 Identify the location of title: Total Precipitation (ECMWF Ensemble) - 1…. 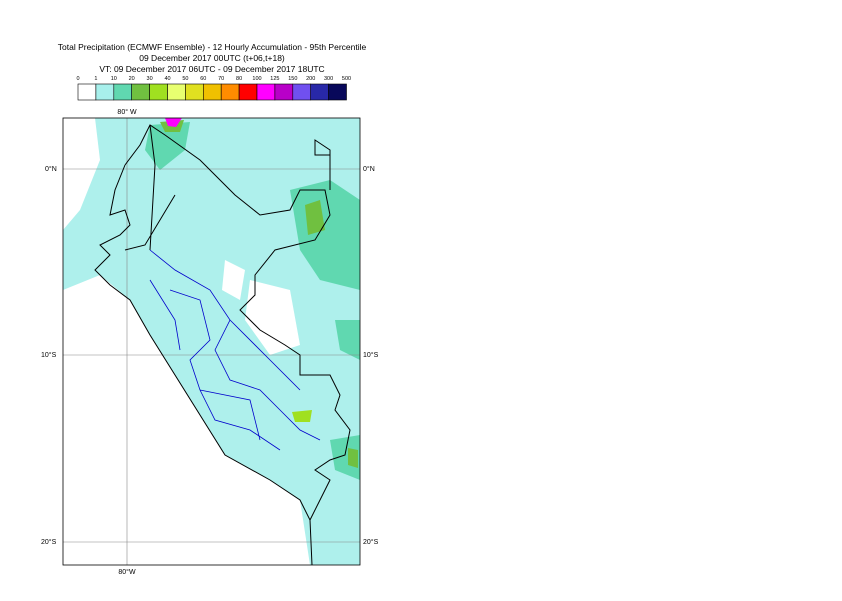
(212, 47).